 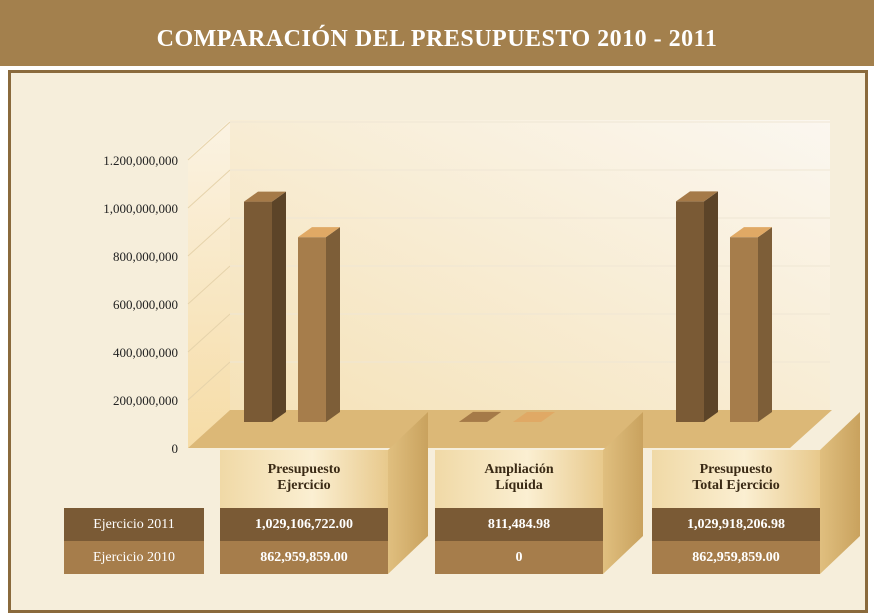 What do you see at coordinates (145, 400) in the screenshot?
I see `y-tick-label: 200,000,000` at bounding box center [145, 400].